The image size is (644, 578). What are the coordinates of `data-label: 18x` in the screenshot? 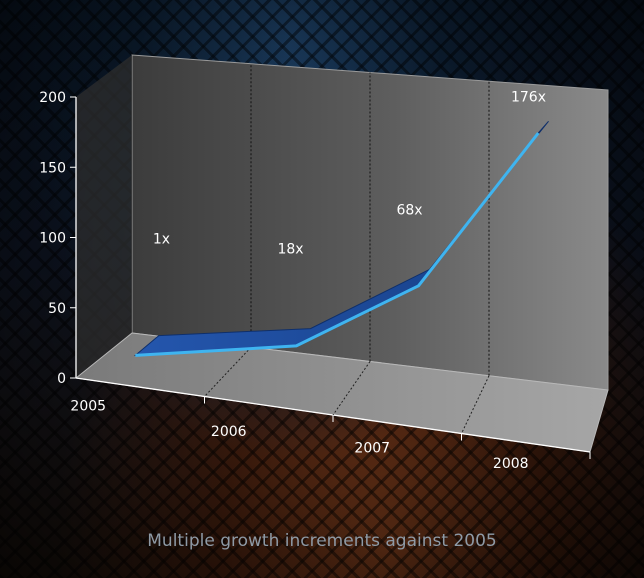 It's located at (290, 250).